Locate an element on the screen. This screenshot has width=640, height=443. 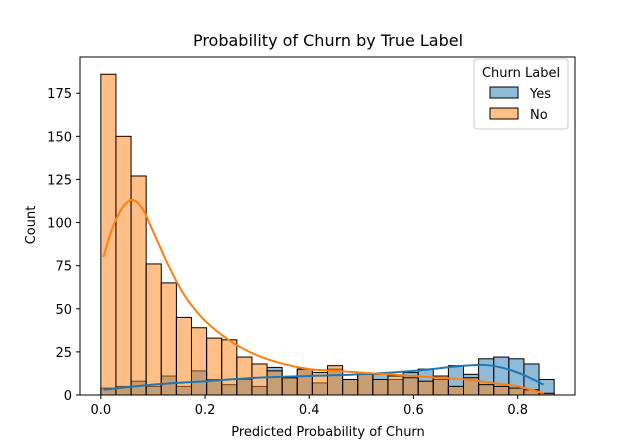
legend-label-no: No is located at coordinates (539, 115).